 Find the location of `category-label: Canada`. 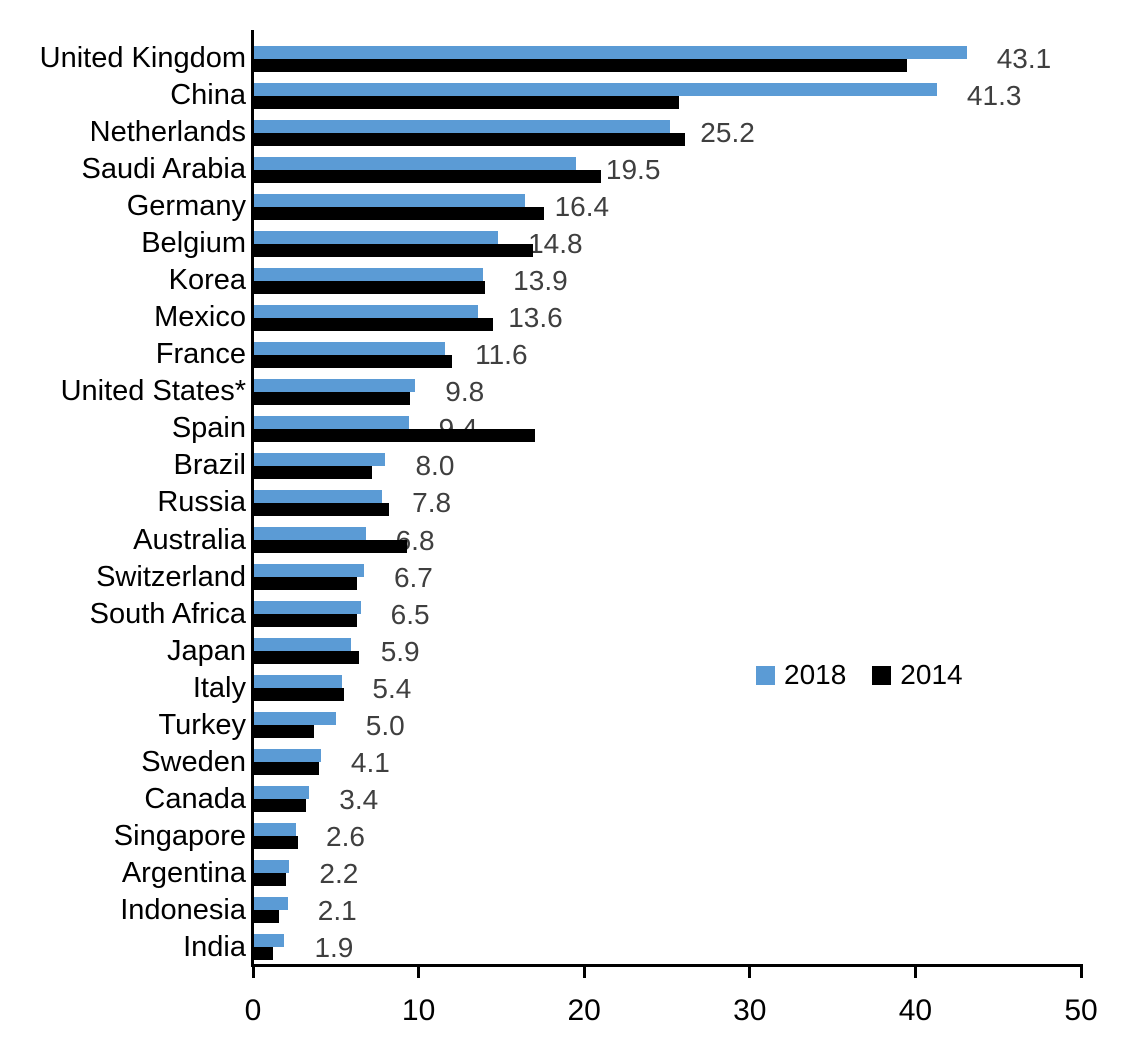

category-label: Canada is located at coordinates (195, 798).